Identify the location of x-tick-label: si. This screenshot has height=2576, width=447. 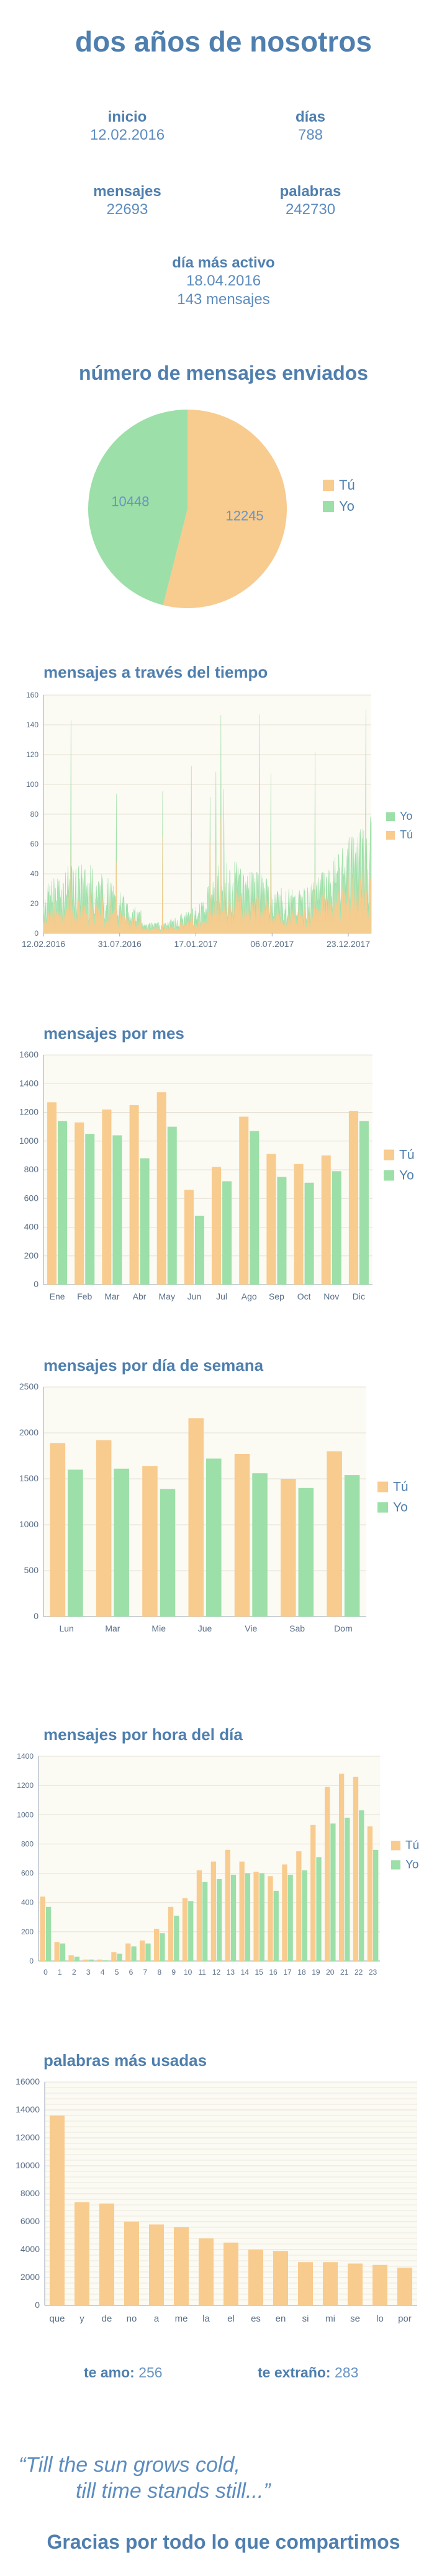
(305, 2318).